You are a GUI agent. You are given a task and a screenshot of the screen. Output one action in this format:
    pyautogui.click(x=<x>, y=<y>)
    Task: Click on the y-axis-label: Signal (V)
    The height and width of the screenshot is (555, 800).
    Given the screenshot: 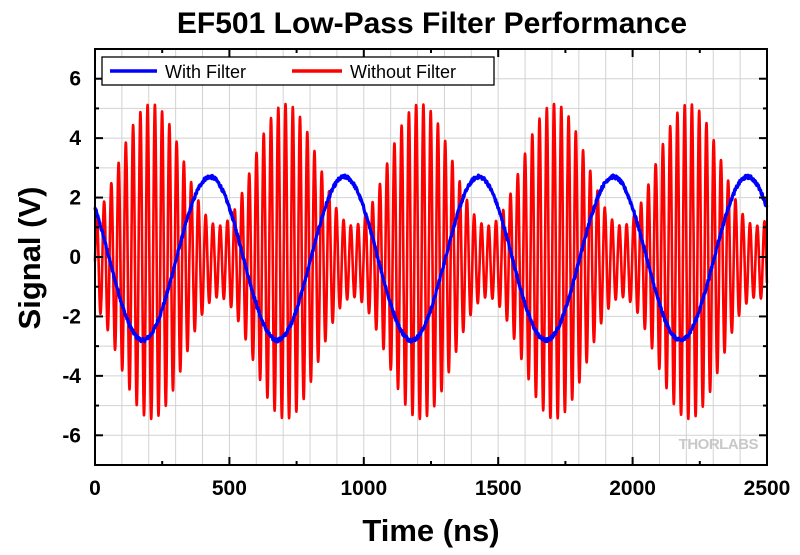 What is the action you would take?
    pyautogui.click(x=29, y=258)
    